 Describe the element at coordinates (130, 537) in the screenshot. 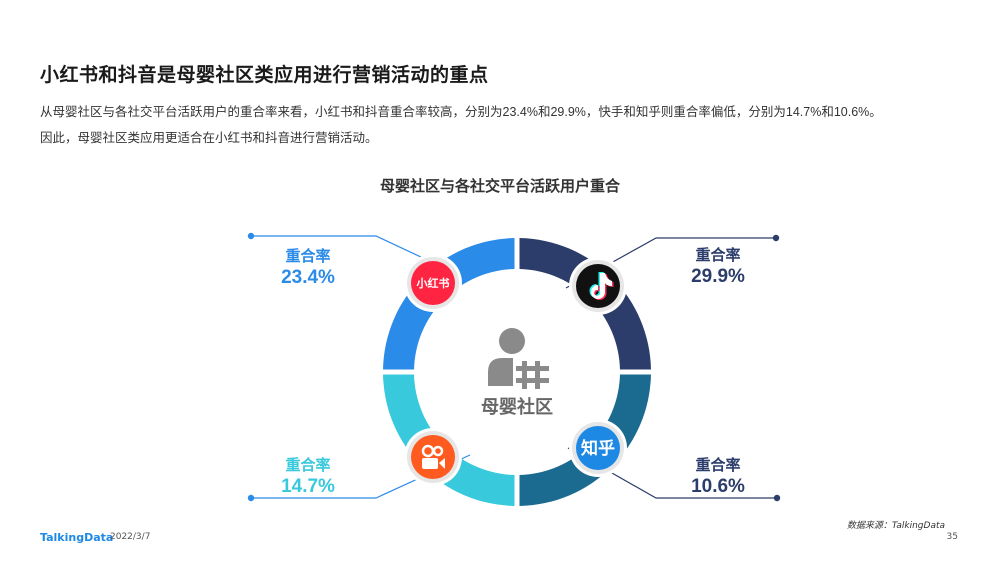

I see `footer-date: 2022/3/7` at that location.